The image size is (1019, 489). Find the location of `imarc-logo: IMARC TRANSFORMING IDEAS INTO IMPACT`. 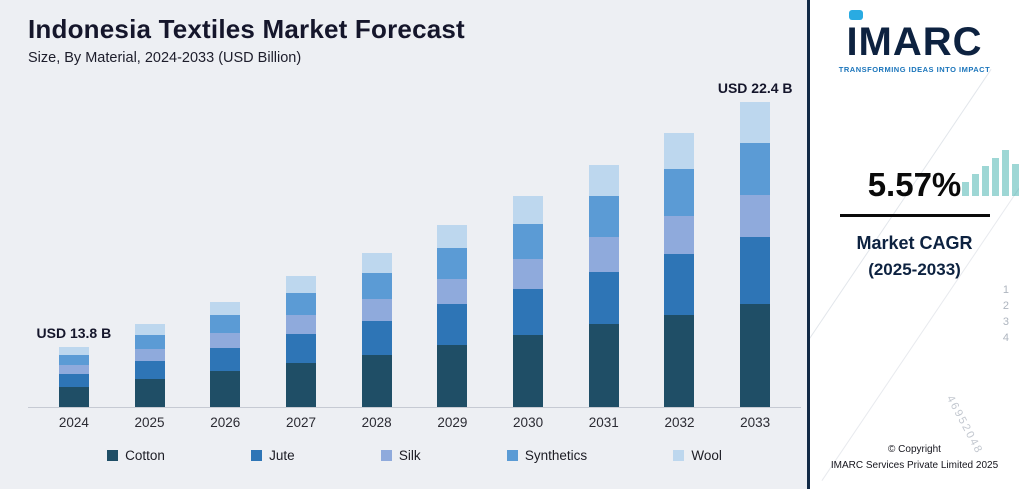

imarc-logo: IMARC TRANSFORMING IDEAS INTO IMPACT is located at coordinates (914, 42).